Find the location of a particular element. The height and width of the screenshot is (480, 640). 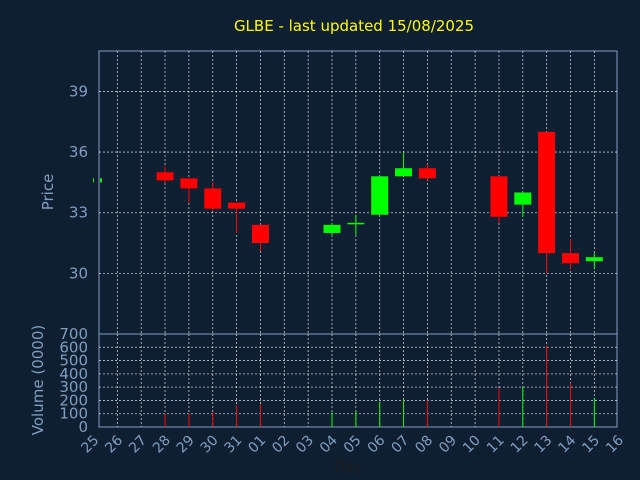

chart-title: GLBE - last updated 15/08/2025 is located at coordinates (354, 26).